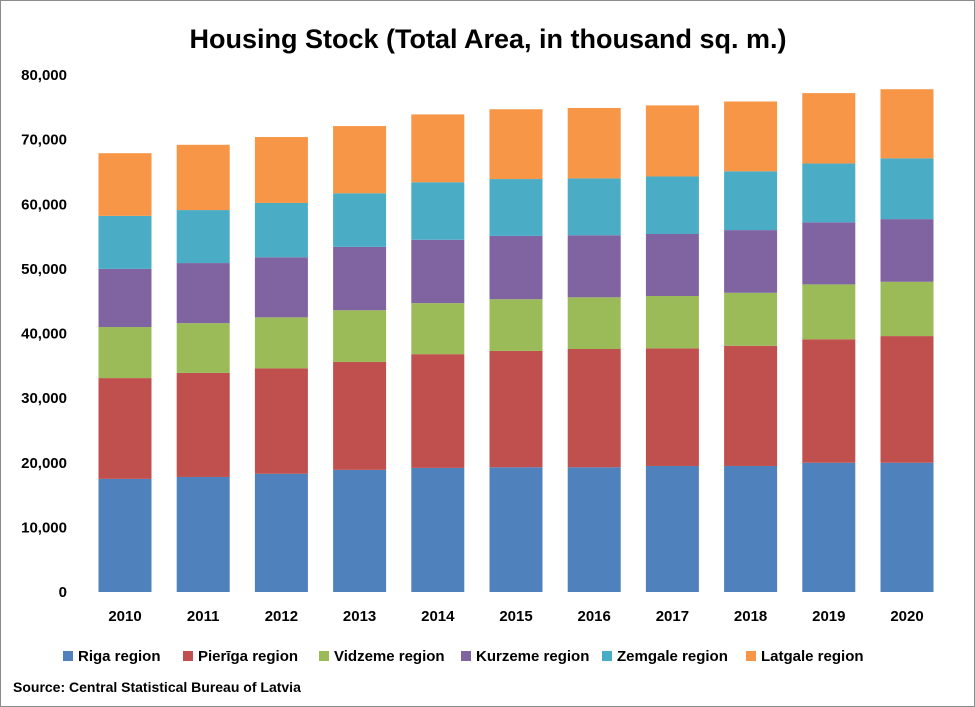 This screenshot has height=707, width=975. I want to click on x-tick-label: 2011, so click(203, 616).